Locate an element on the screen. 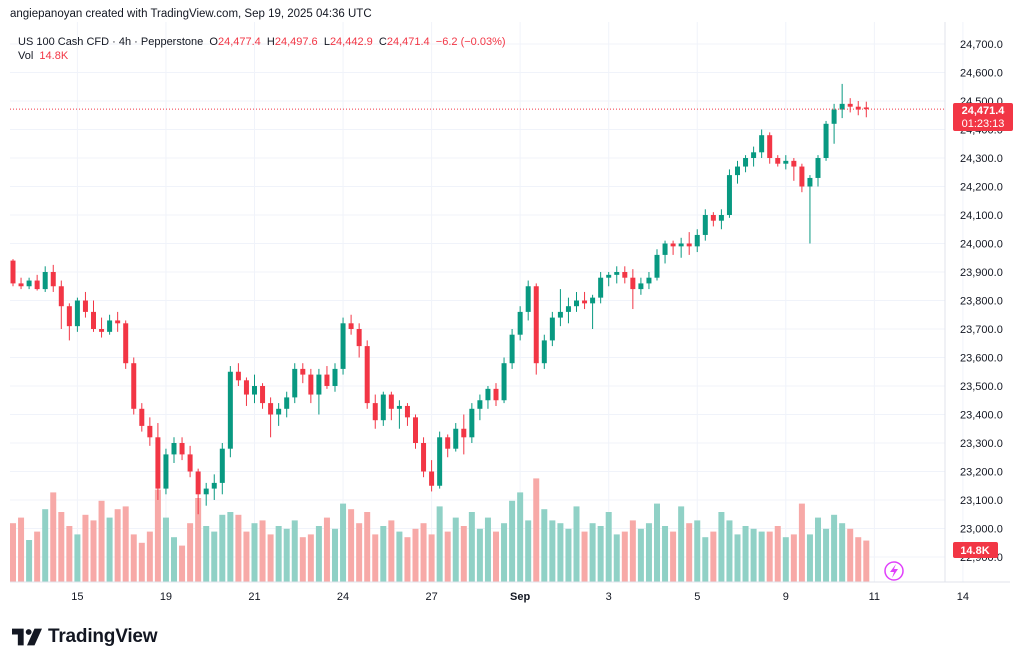 The image size is (1024, 665). tradingview-logo-text: TradingView is located at coordinates (103, 636).